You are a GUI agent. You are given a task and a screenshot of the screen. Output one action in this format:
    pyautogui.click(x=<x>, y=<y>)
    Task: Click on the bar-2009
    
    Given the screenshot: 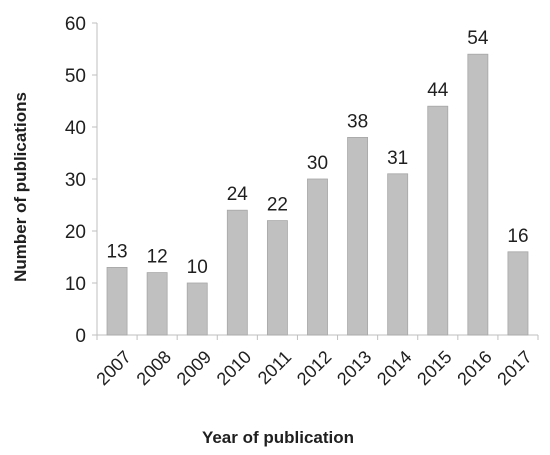 What is the action you would take?
    pyautogui.click(x=197, y=309)
    